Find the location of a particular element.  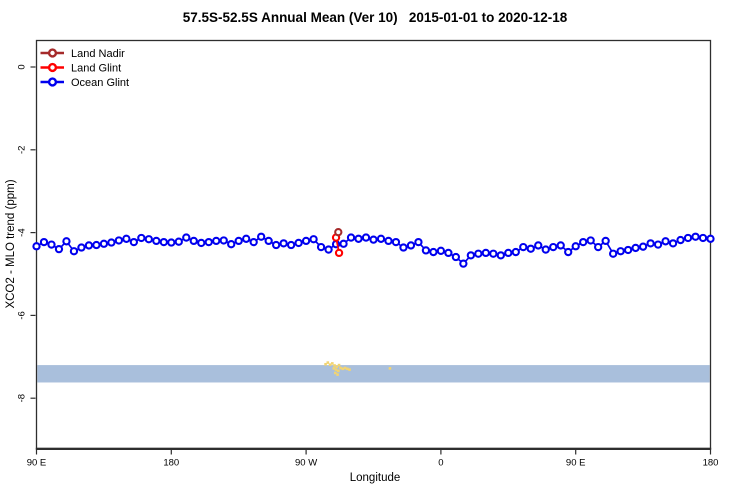

y-tick-label: -2 is located at coordinates (22, 150).